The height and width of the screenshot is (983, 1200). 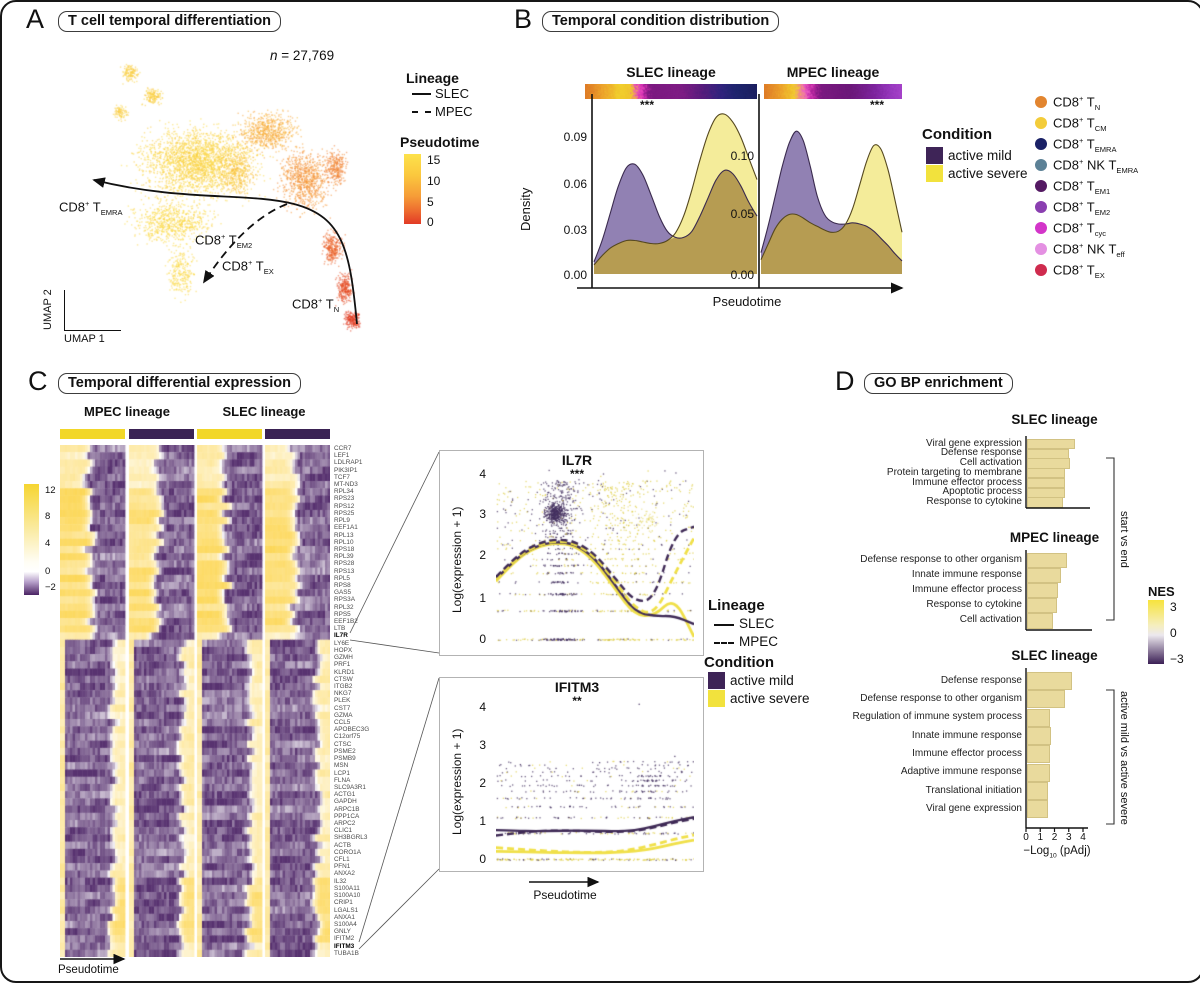 I want to click on expr-ytick: 0, so click(x=482, y=639).